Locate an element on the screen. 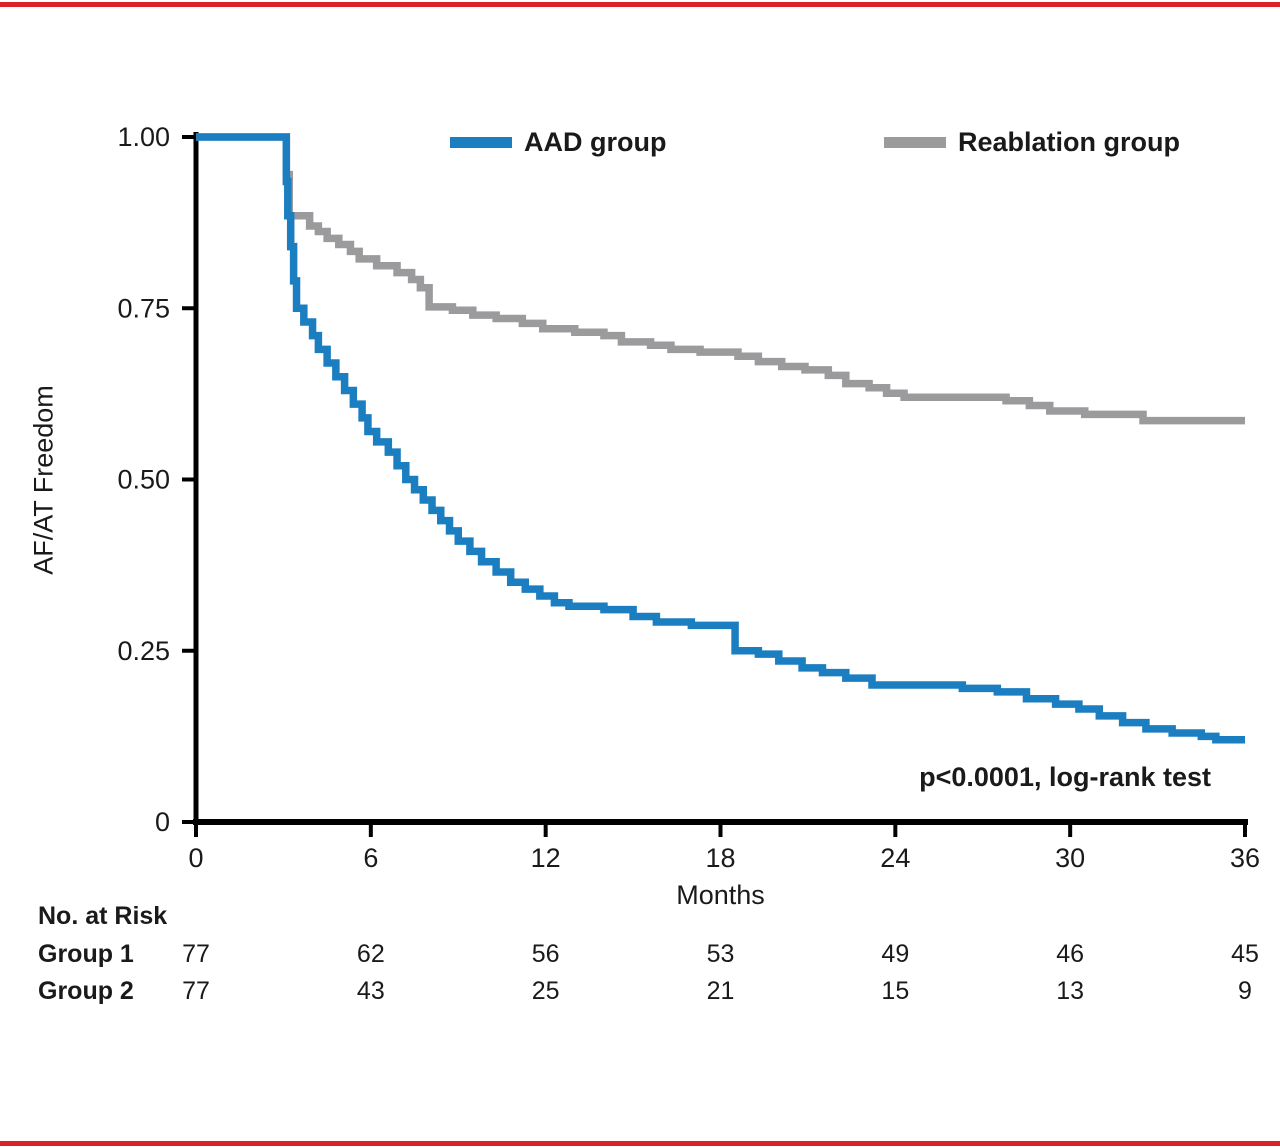 The image size is (1280, 1147). y-tick-label: 1.00 is located at coordinates (143, 137).